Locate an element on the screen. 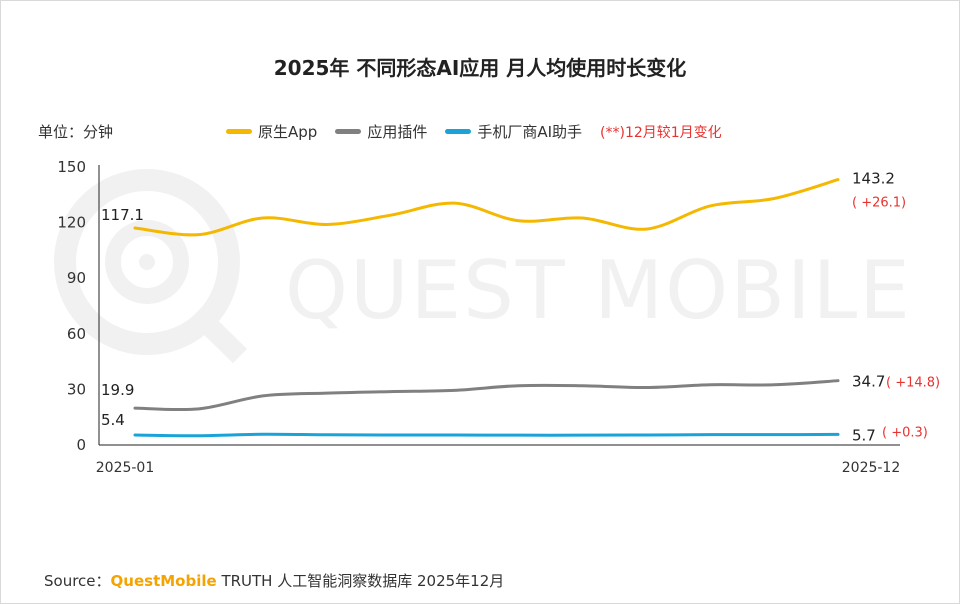 This screenshot has width=960, height=604. legend-item-plugin: 应用插件 is located at coordinates (381, 131).